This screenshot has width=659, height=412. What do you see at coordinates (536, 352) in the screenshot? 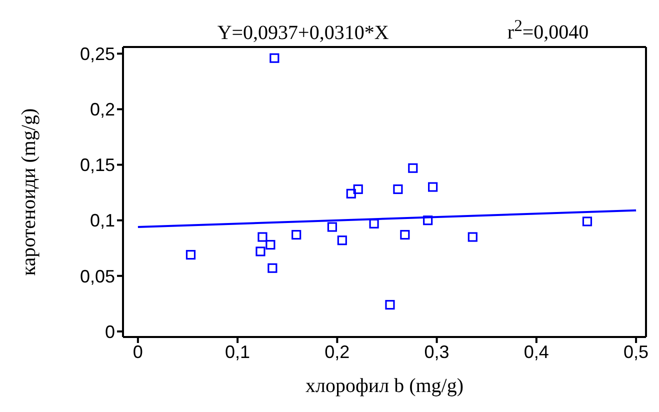
I see `x-tick-label: 0,4` at bounding box center [536, 352].